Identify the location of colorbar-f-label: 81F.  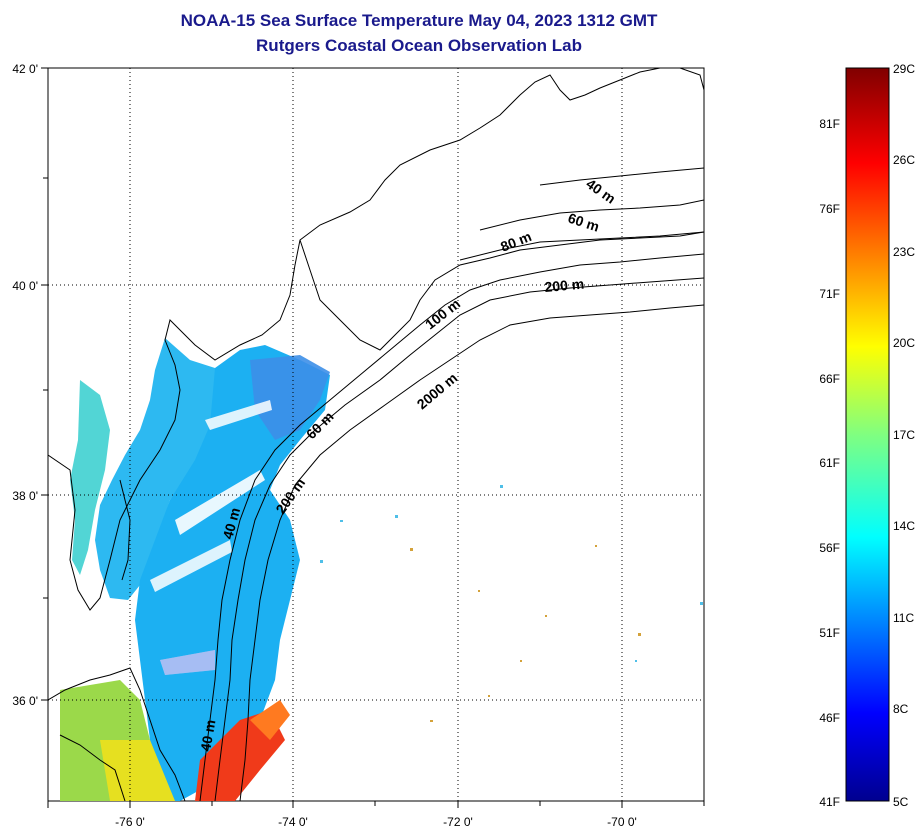
(829, 124).